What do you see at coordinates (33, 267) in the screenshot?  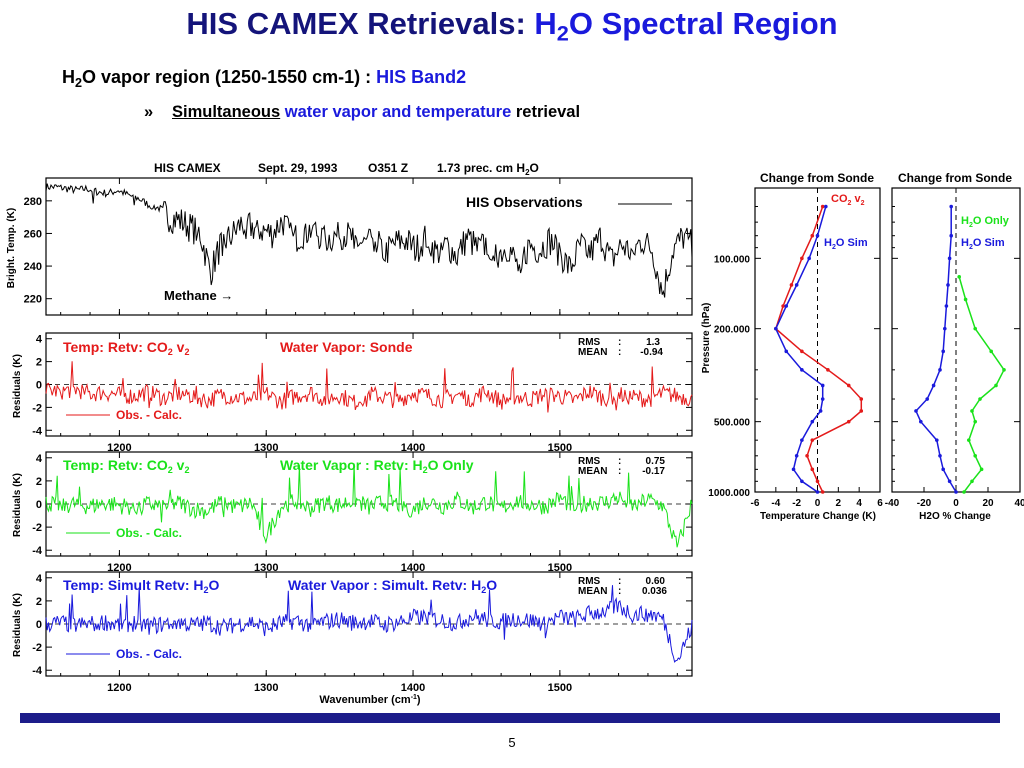 I see `ytick-label-brightness-temperature: 240` at bounding box center [33, 267].